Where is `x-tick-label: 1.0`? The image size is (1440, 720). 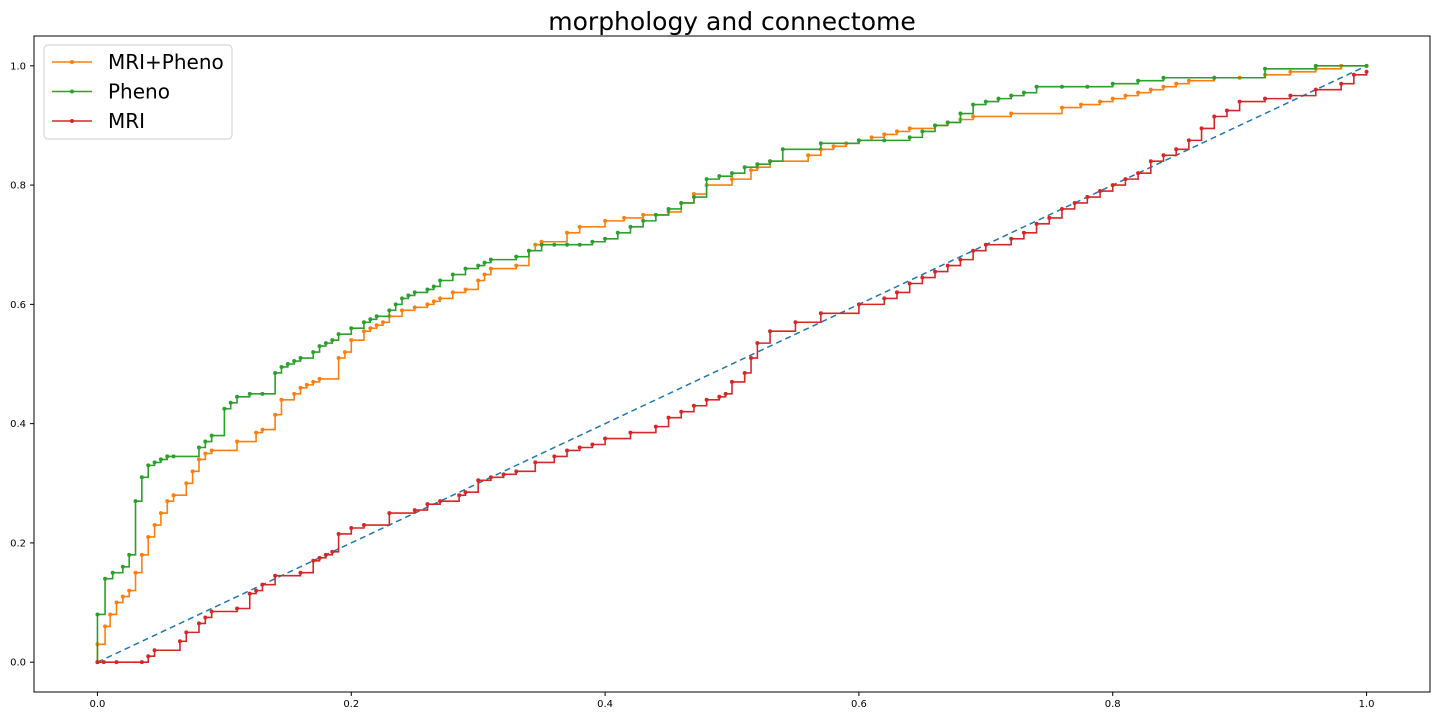 x-tick-label: 1.0 is located at coordinates (1367, 704).